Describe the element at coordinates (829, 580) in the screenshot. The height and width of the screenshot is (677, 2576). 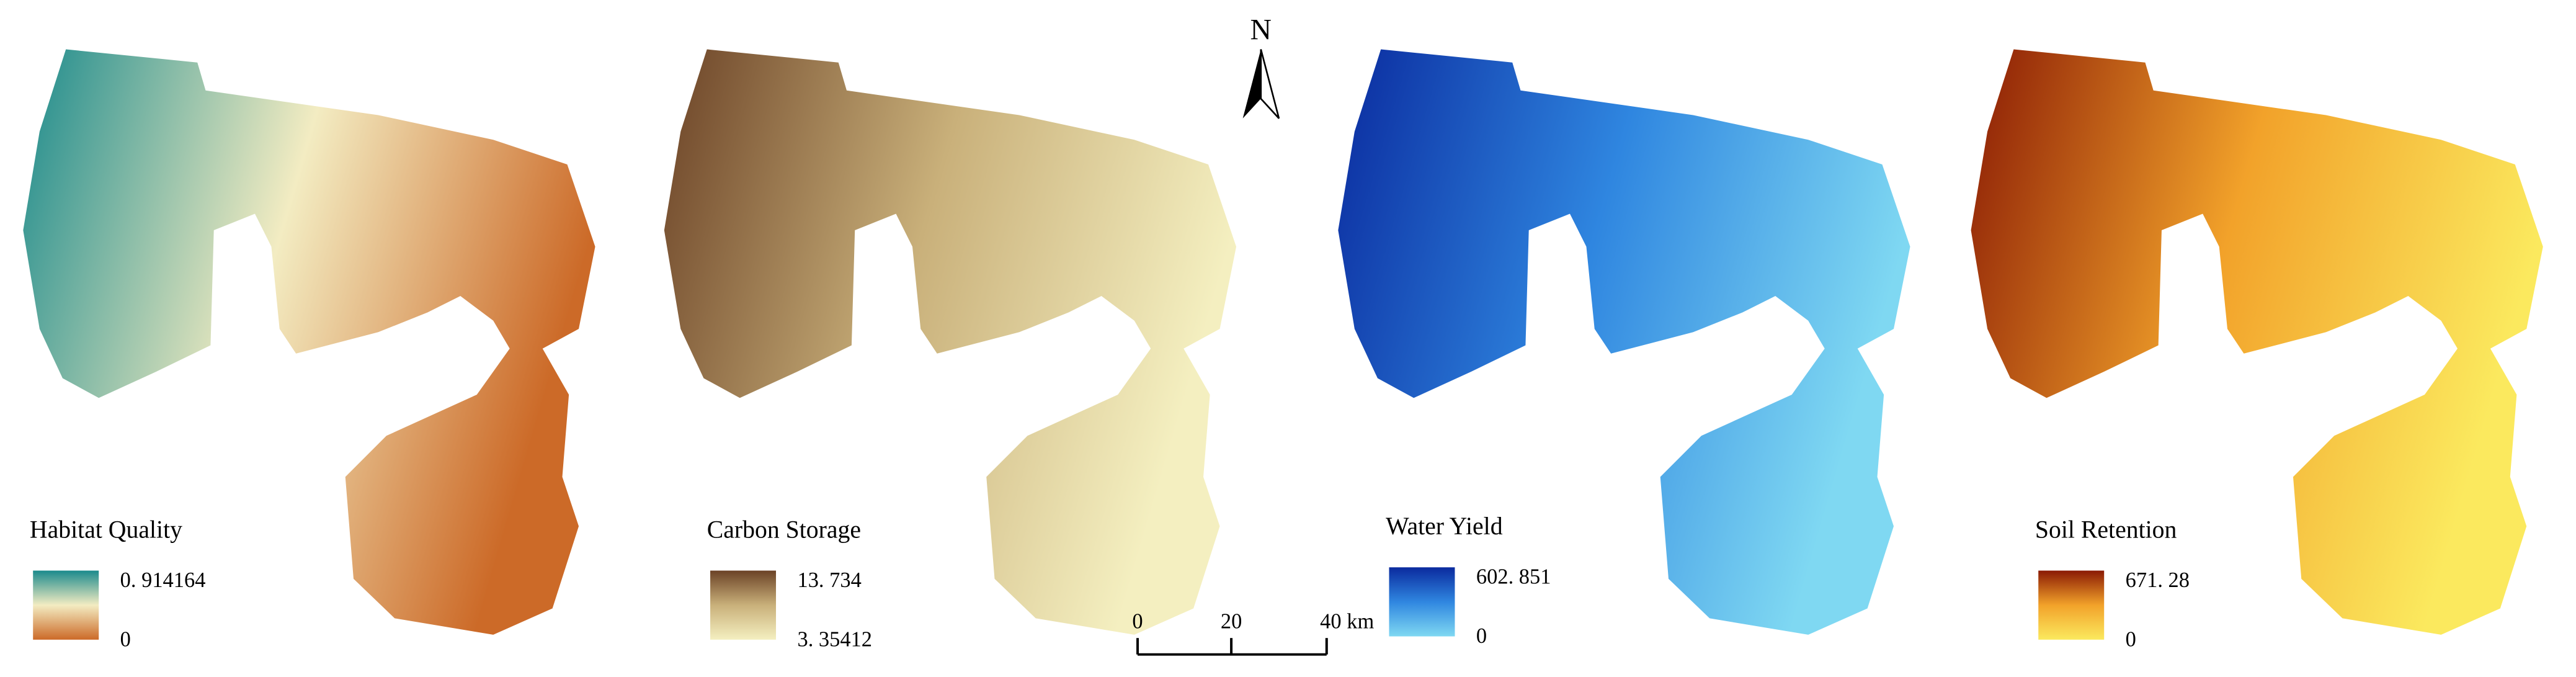
I see `legend-max: 13. 734` at that location.